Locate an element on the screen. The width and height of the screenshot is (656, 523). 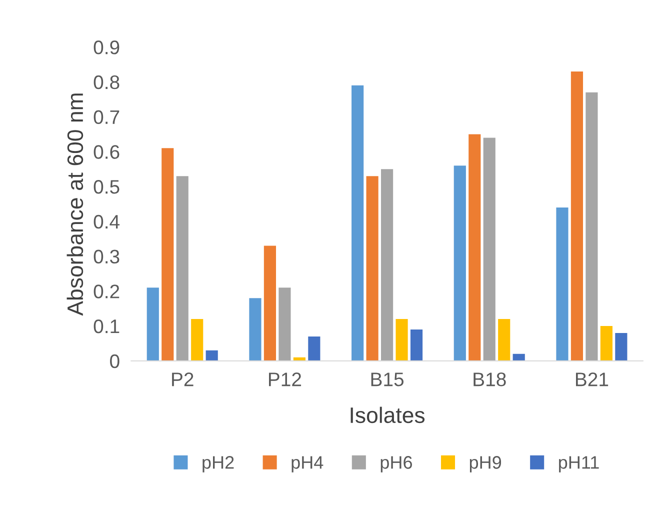
y-axis-title: Absorbance at 600 nm is located at coordinates (75, 205).